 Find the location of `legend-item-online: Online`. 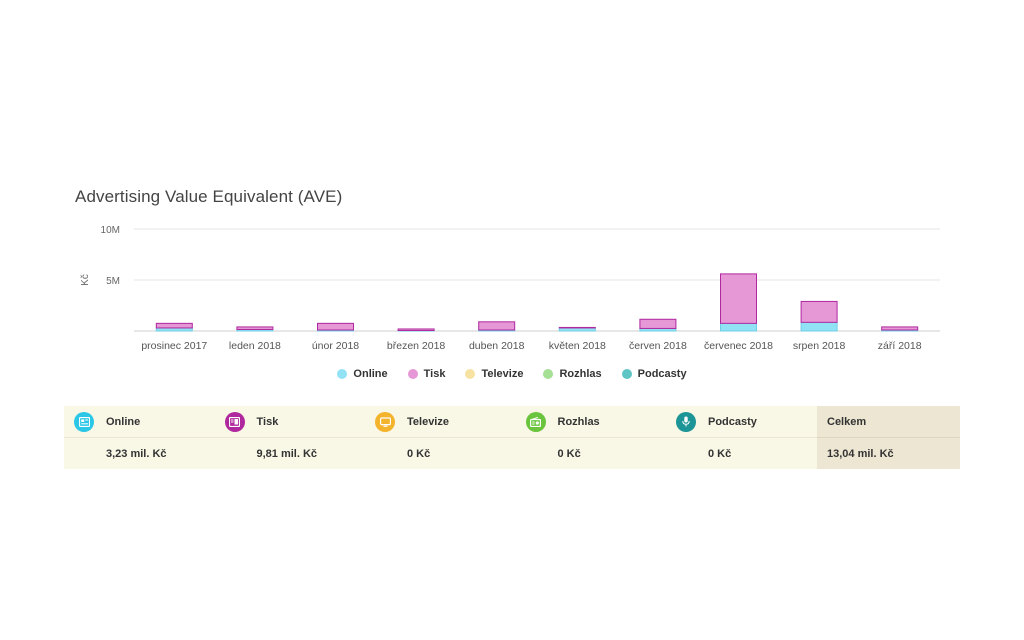

legend-item-online: Online is located at coordinates (362, 374).